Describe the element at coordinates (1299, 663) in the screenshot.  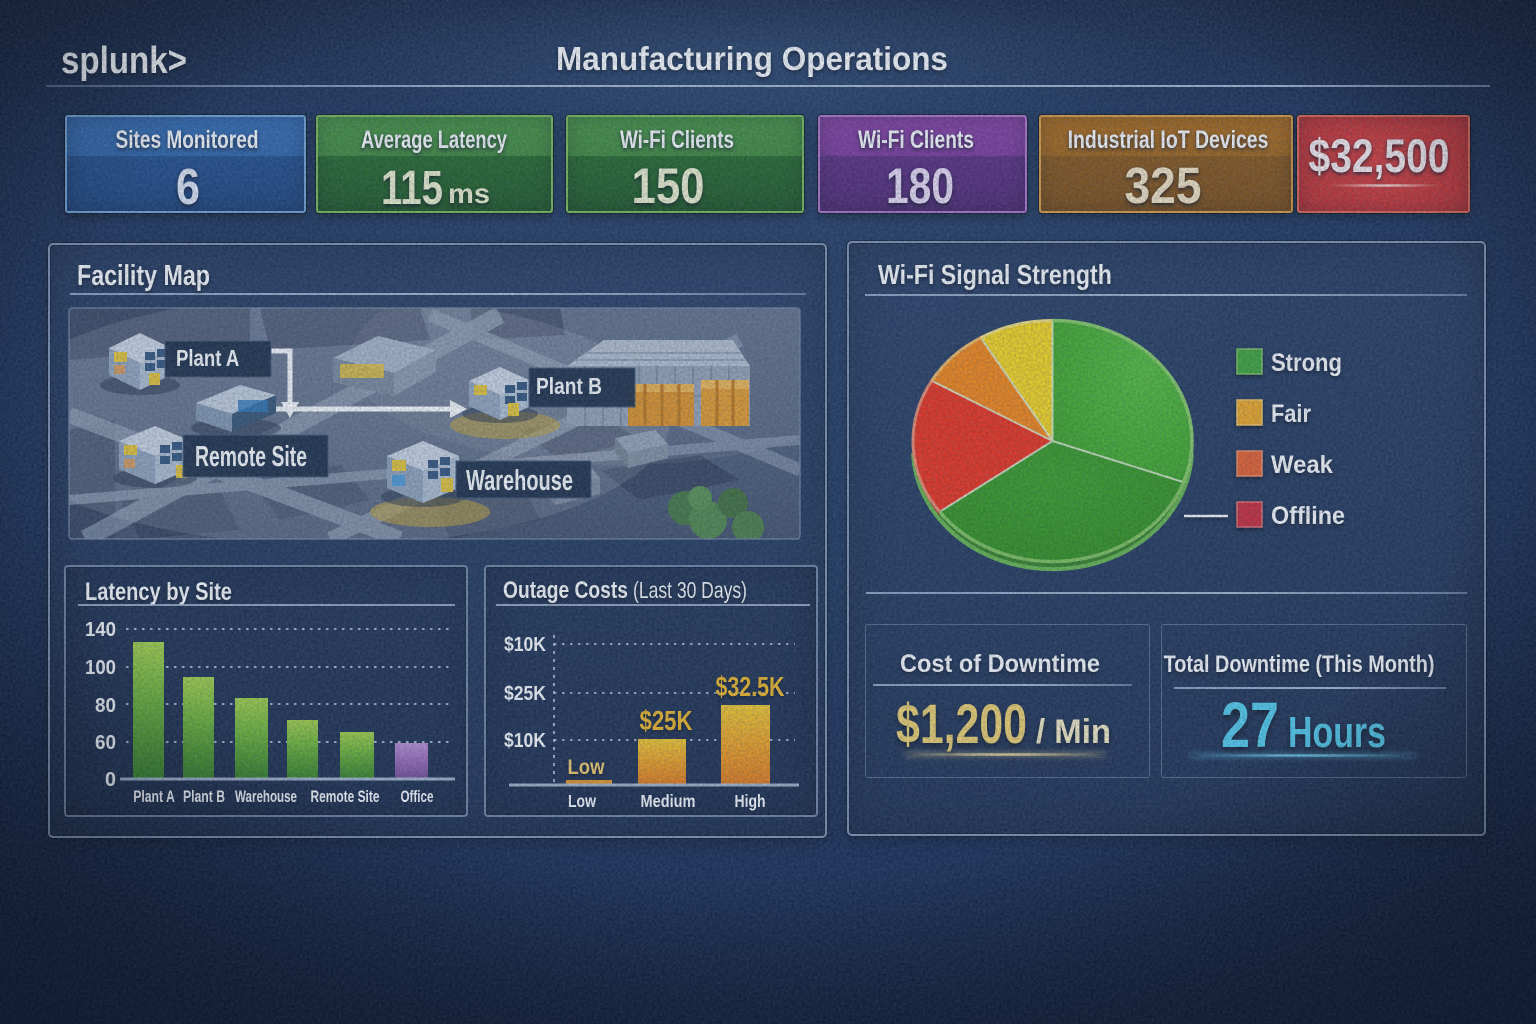
I see `svg-text: Total Downtime (This Month)` at that location.